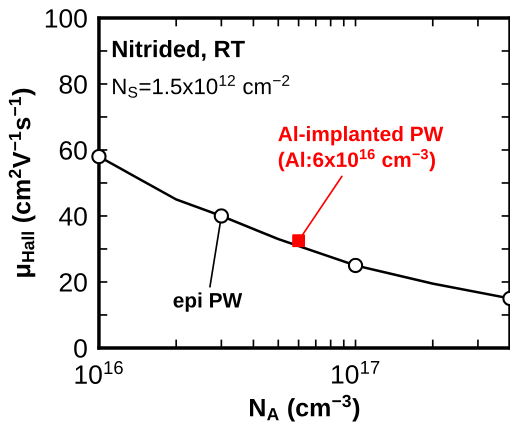 The height and width of the screenshot is (428, 510). Describe the element at coordinates (66, 18) in the screenshot. I see `y-tick-label: 100` at that location.